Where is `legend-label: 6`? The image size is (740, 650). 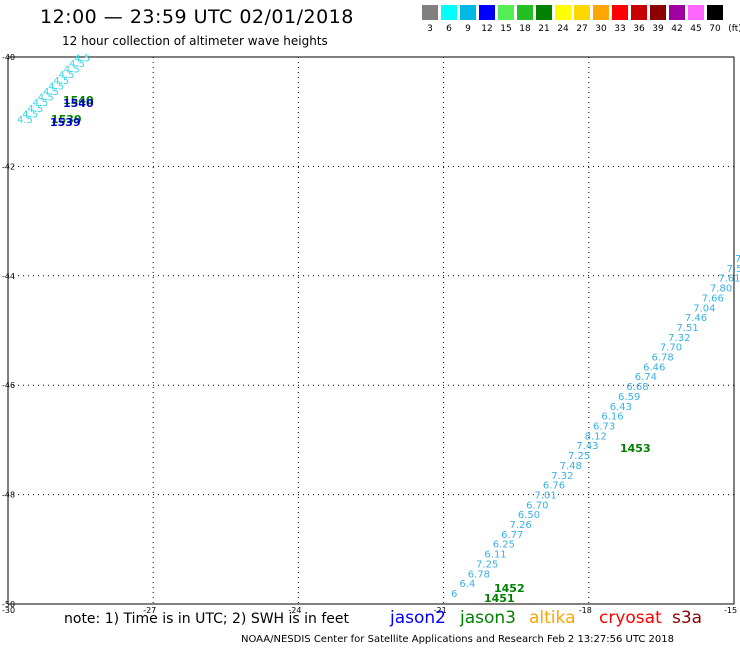 legend-label: 6 is located at coordinates (449, 29).